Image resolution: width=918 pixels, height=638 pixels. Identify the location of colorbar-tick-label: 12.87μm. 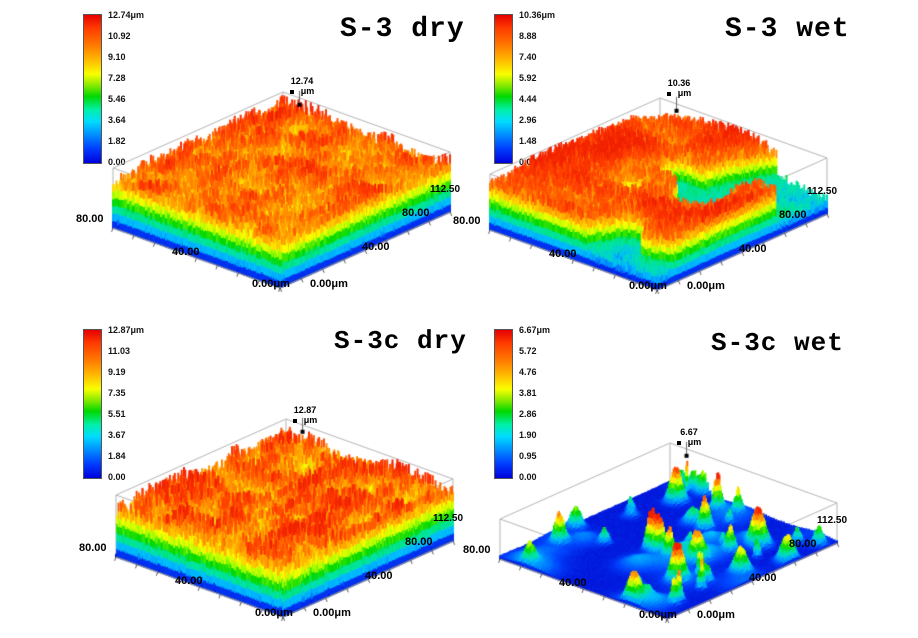
(126, 330).